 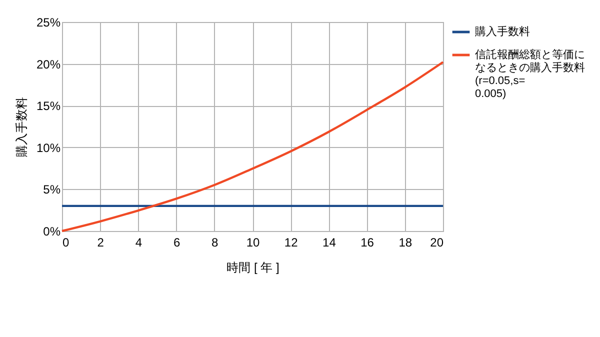 I want to click on x-tick-label: 0, so click(x=66, y=243).